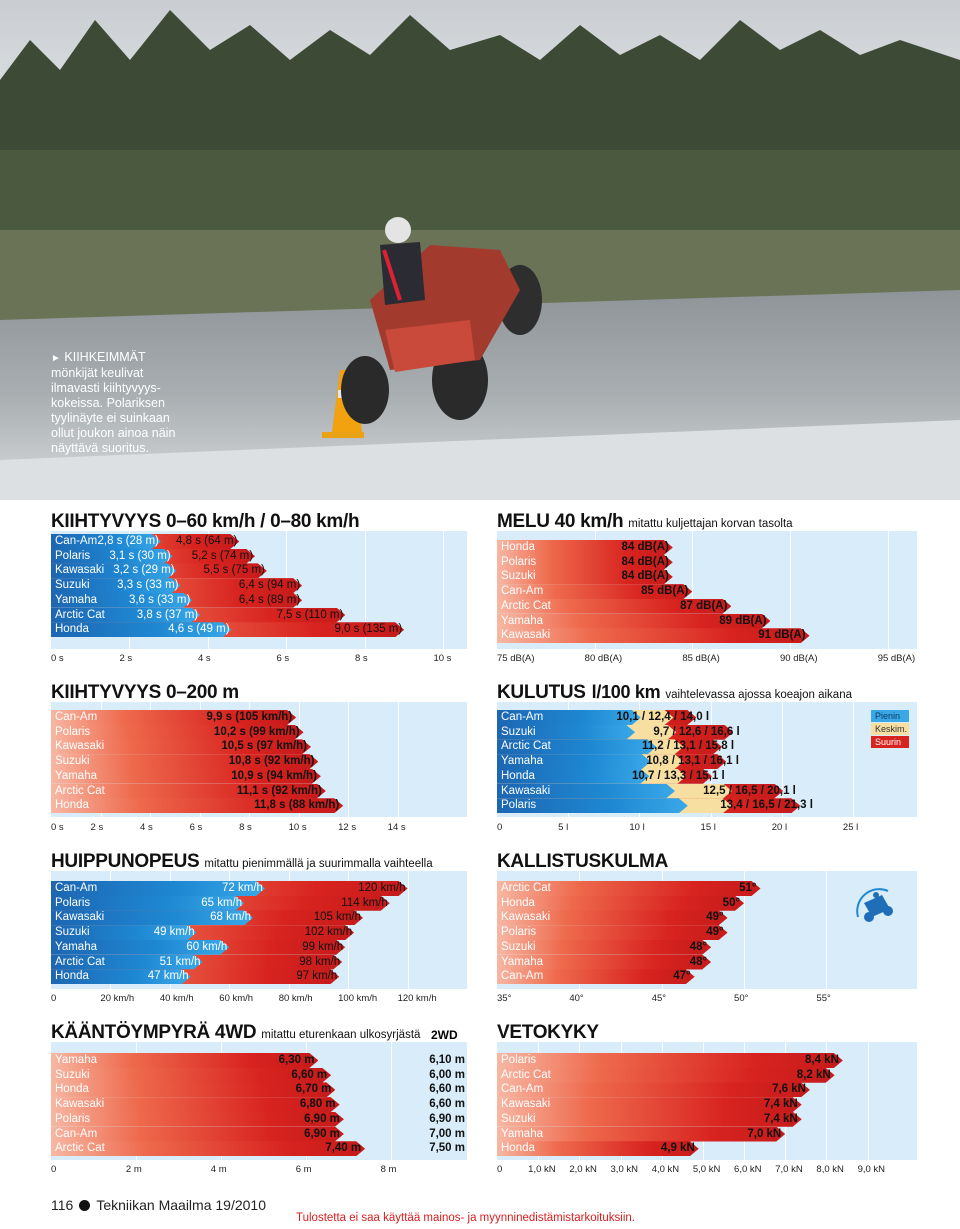 The width and height of the screenshot is (960, 1229). What do you see at coordinates (707, 1060) in the screenshot?
I see `bar-row: Polaris 8,4 kN` at bounding box center [707, 1060].